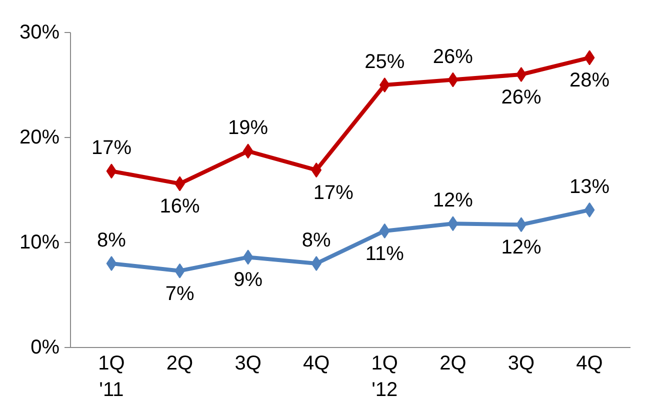 The height and width of the screenshot is (403, 645). What do you see at coordinates (39, 33) in the screenshot?
I see `y-tick-label: 30%` at bounding box center [39, 33].